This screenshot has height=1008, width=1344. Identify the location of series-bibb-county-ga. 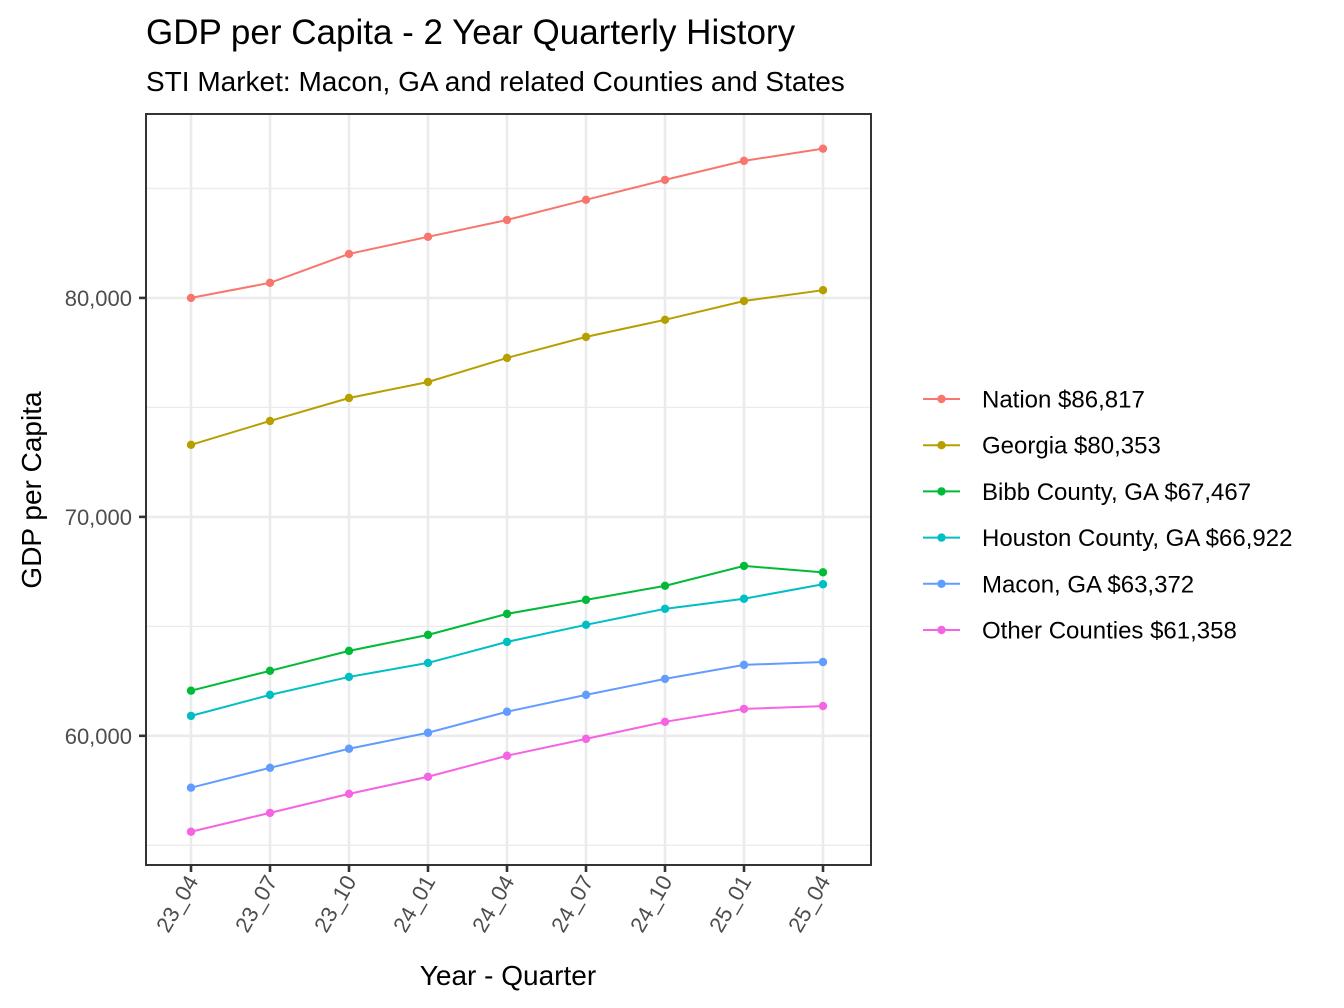
(507, 628).